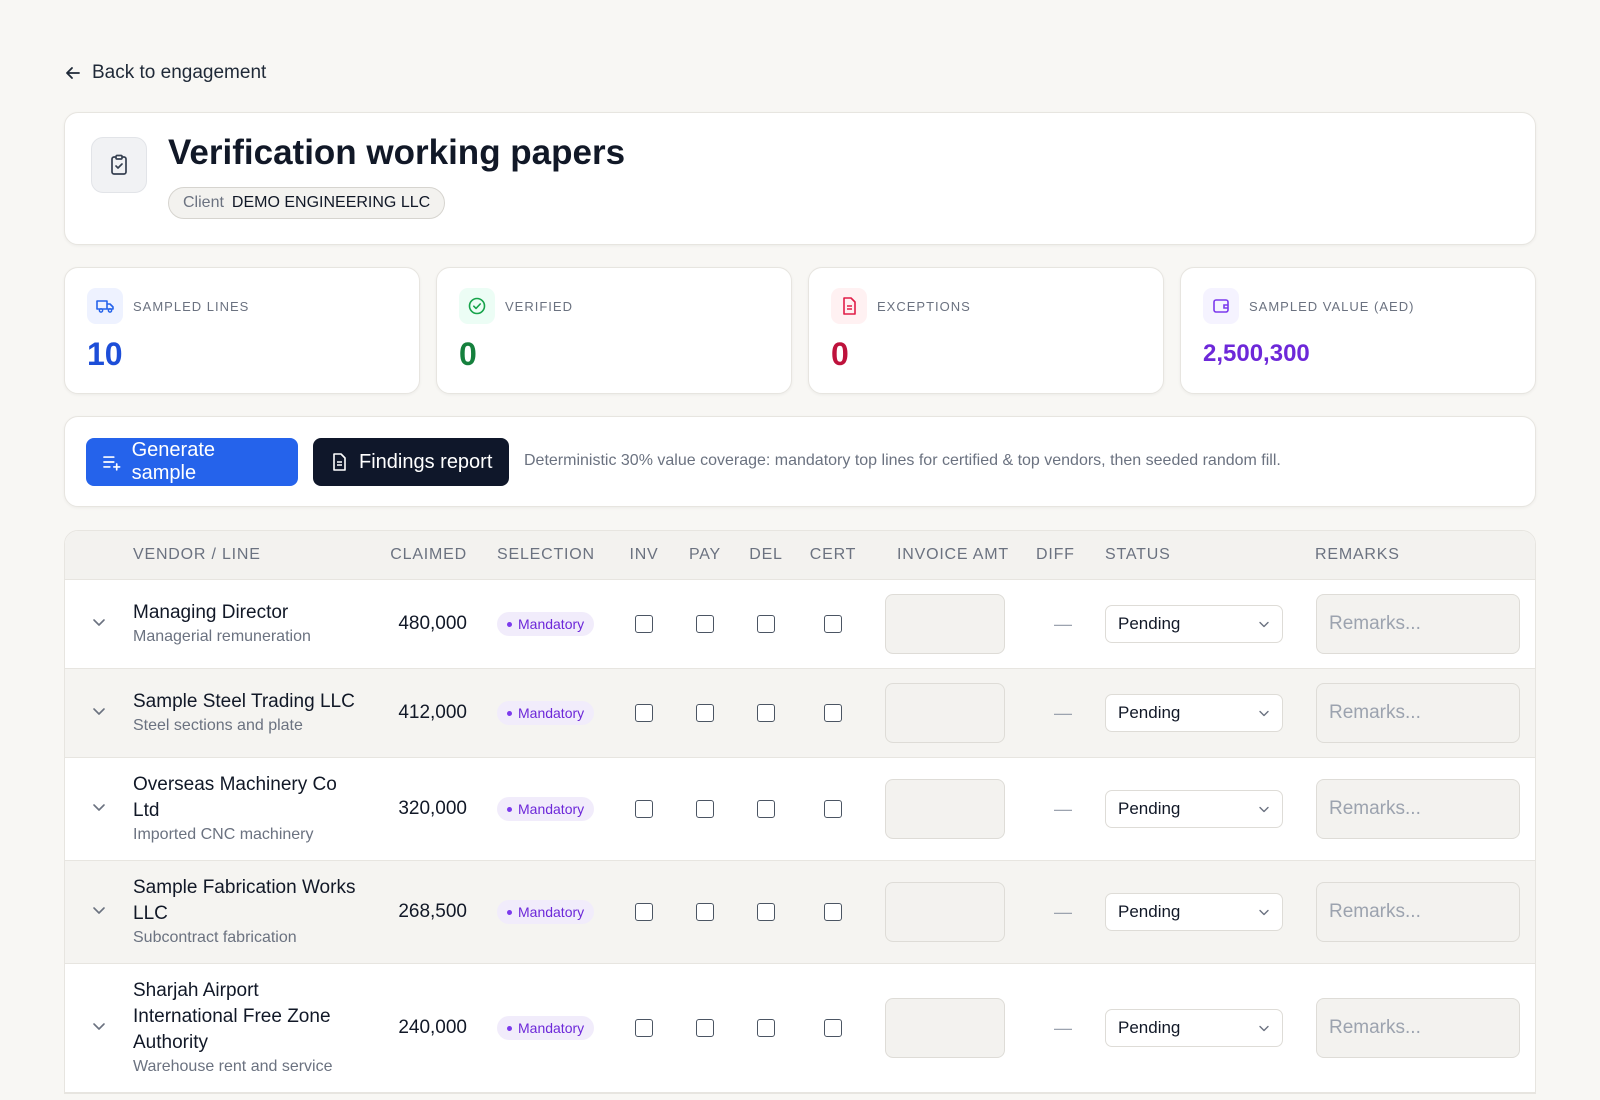 The width and height of the screenshot is (1600, 1100). Describe the element at coordinates (1256, 353) in the screenshot. I see `stat-value: 2,500,300` at that location.